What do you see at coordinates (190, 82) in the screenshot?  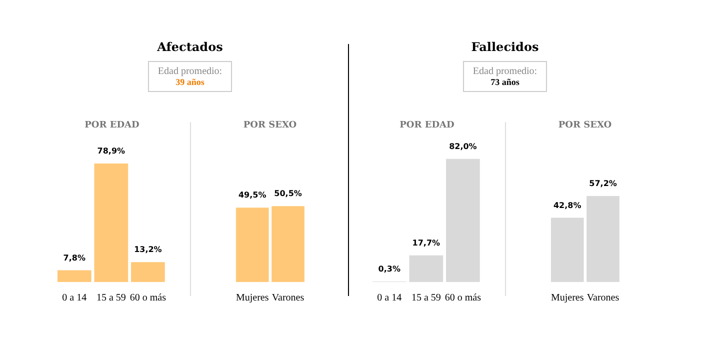 I see `text: 39 años` at bounding box center [190, 82].